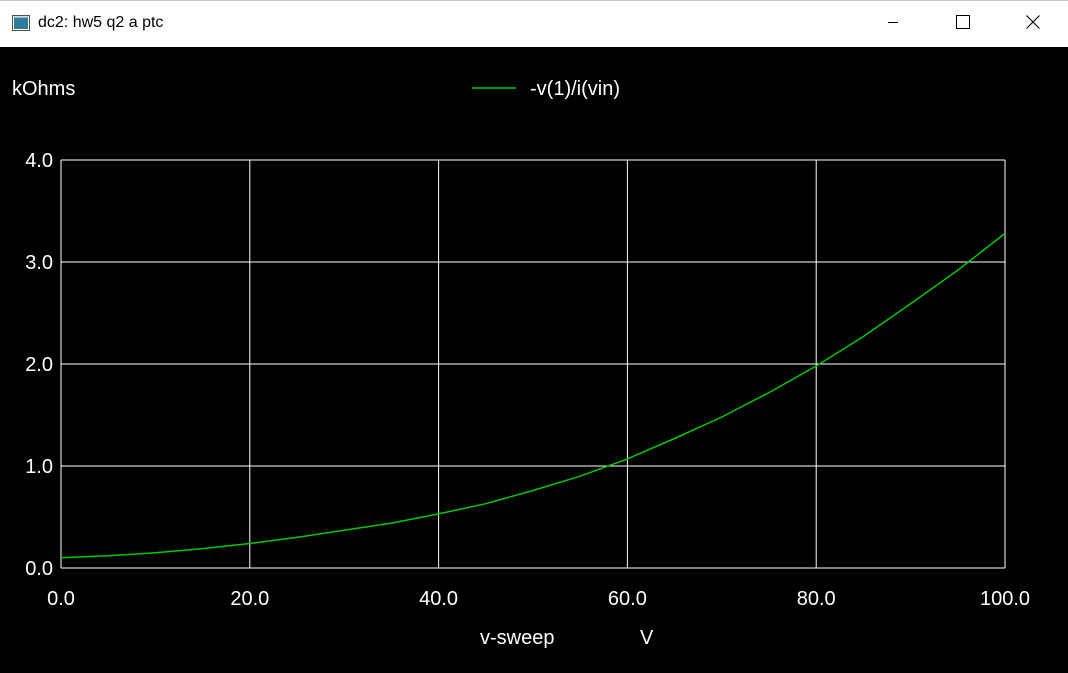 This screenshot has width=1068, height=673. What do you see at coordinates (21, 23) in the screenshot?
I see `plot-window-icon` at bounding box center [21, 23].